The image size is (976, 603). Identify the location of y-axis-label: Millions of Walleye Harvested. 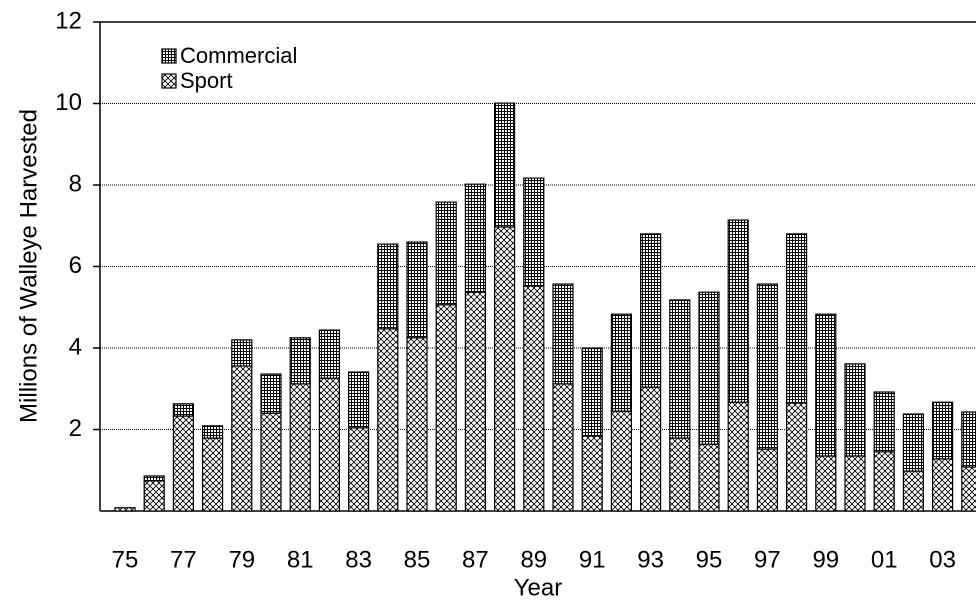
(28, 266).